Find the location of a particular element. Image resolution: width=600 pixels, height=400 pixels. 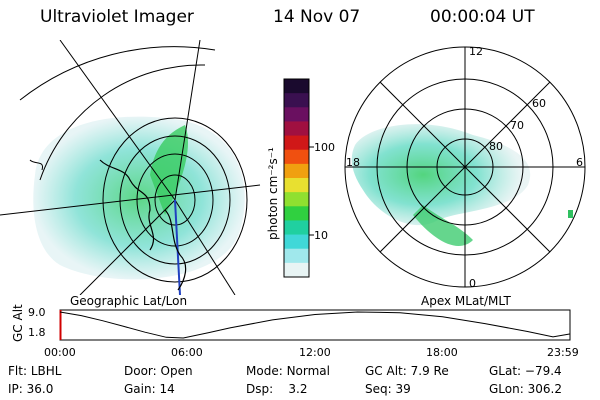

status-door: Door: Open is located at coordinates (158, 371).